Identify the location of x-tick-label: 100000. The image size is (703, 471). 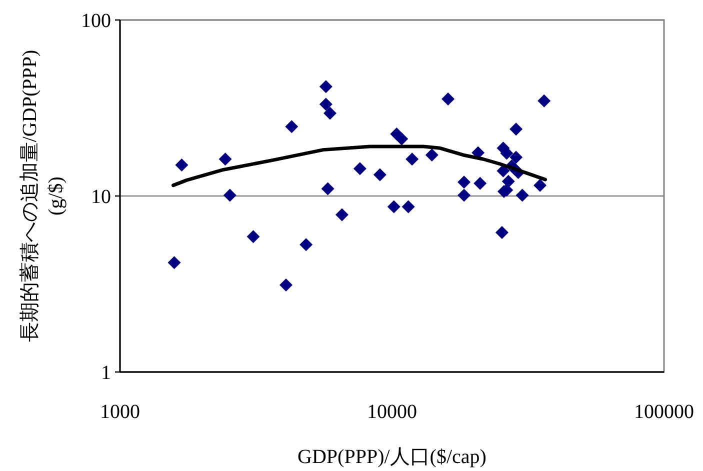
(664, 412).